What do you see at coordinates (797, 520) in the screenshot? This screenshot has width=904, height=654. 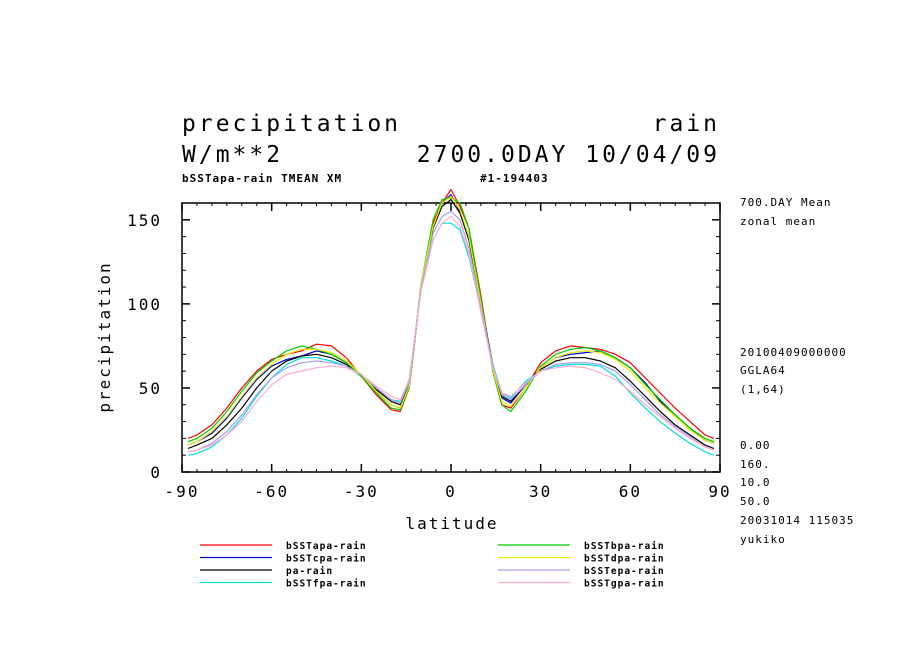 I see `info-stamp: 20031014 115035` at bounding box center [797, 520].